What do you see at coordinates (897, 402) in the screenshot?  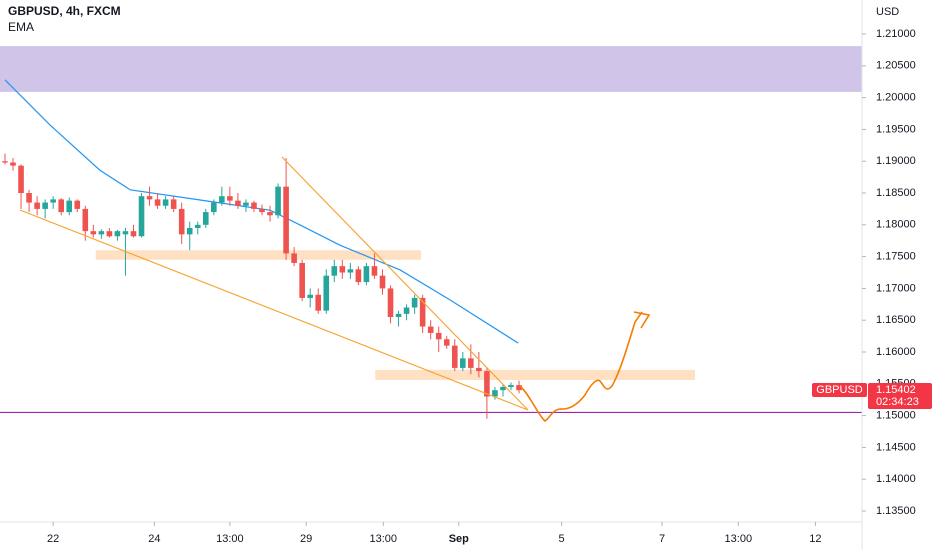 I see `countdown: 02:34:23` at bounding box center [897, 402].